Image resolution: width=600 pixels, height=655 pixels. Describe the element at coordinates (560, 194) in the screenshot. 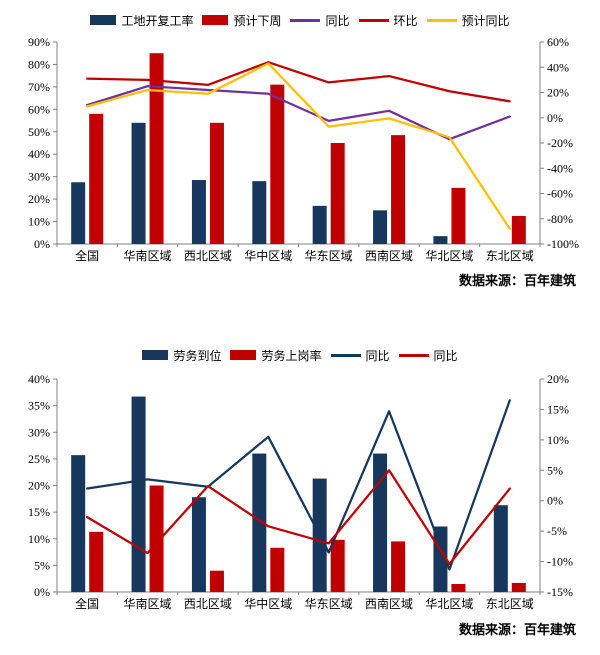

I see `right-axis-tick-label: -60%` at that location.